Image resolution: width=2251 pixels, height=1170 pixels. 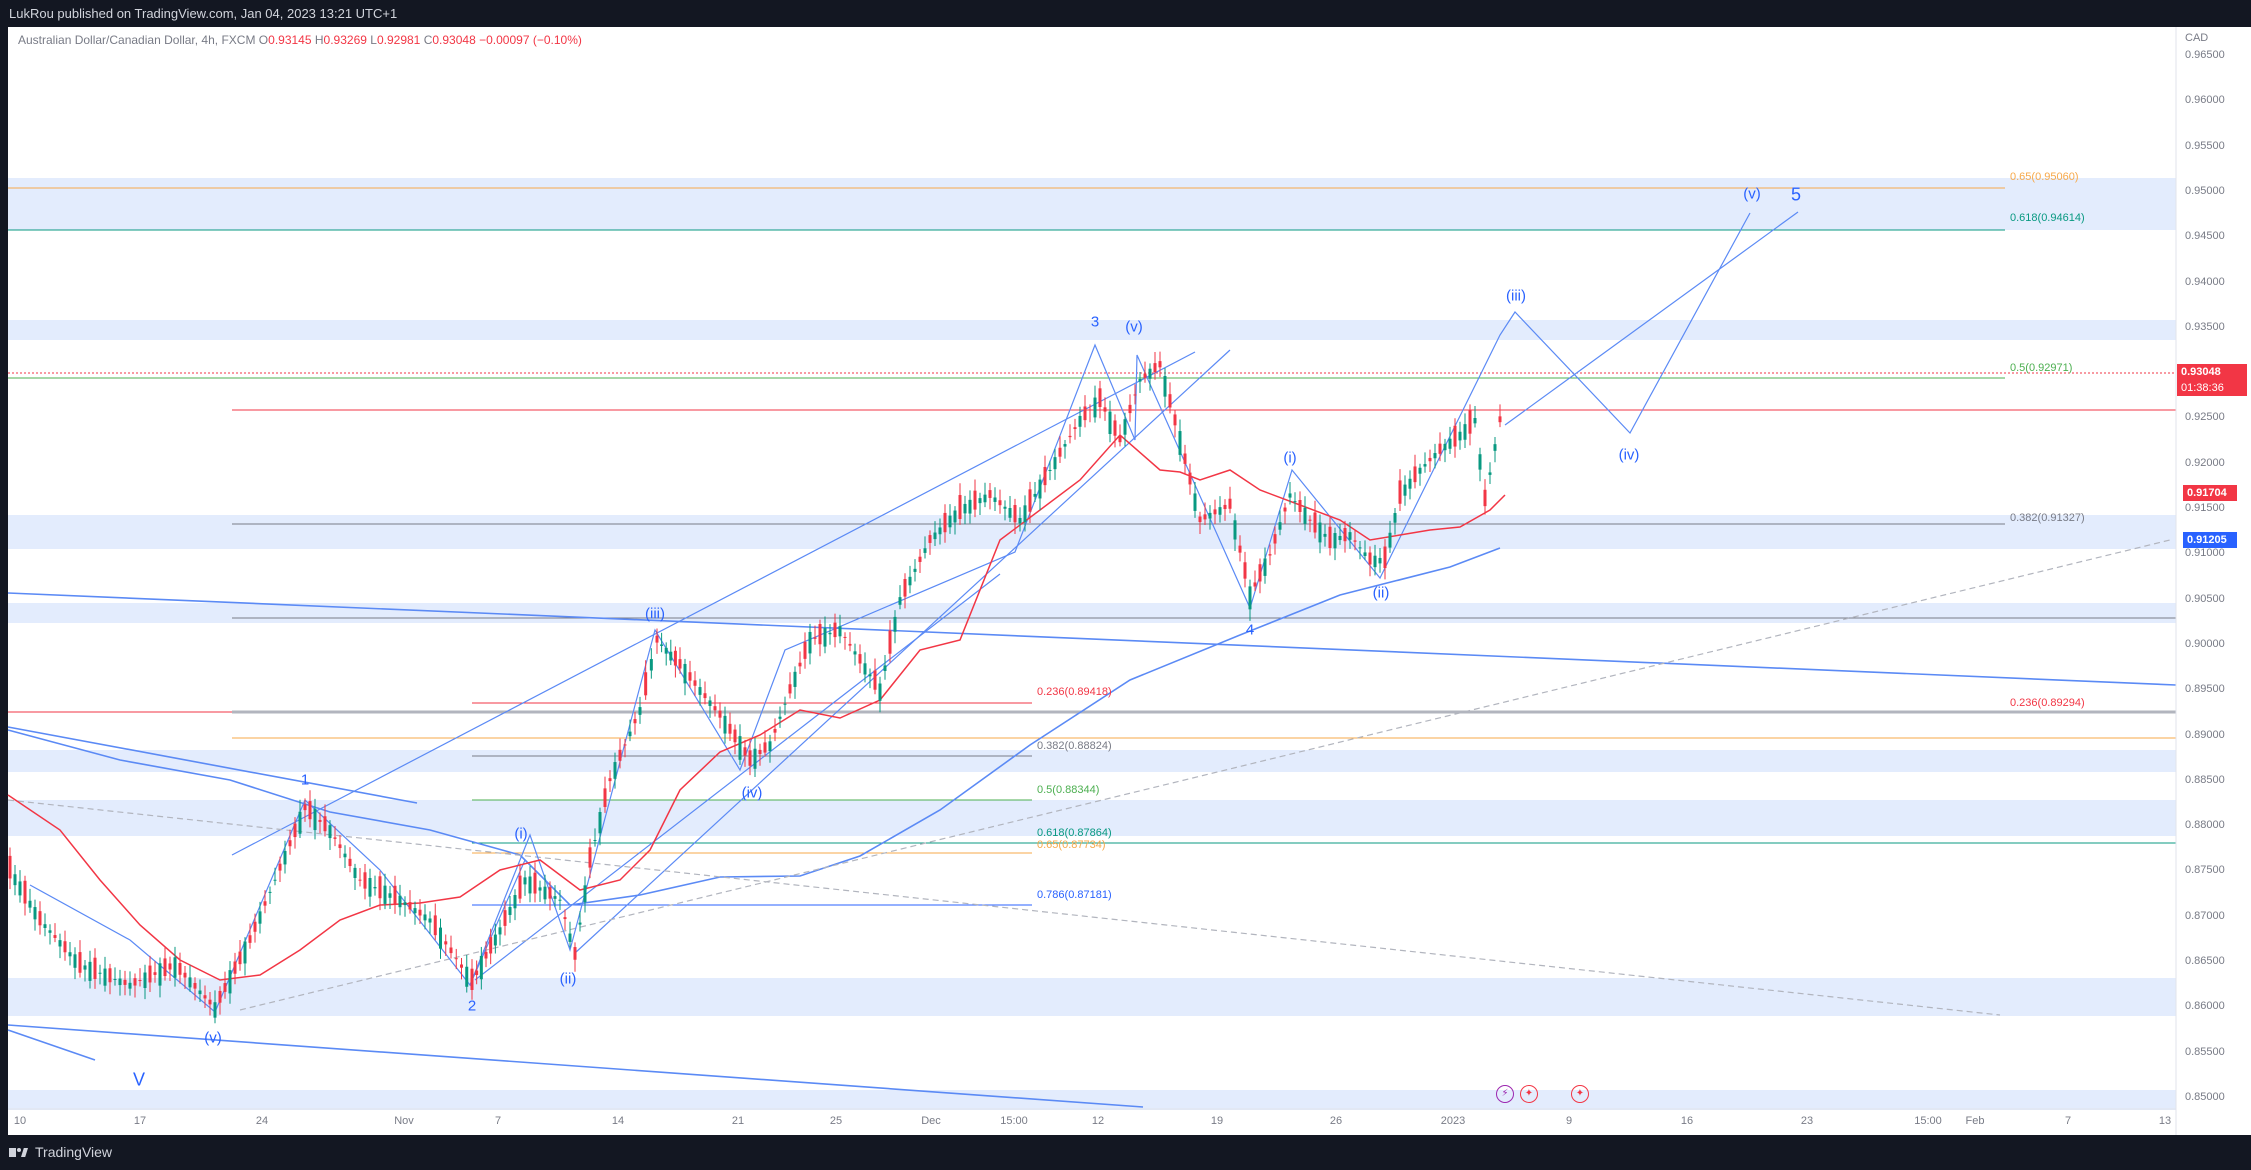 I want to click on high-value: 0.93269, so click(x=345, y=40).